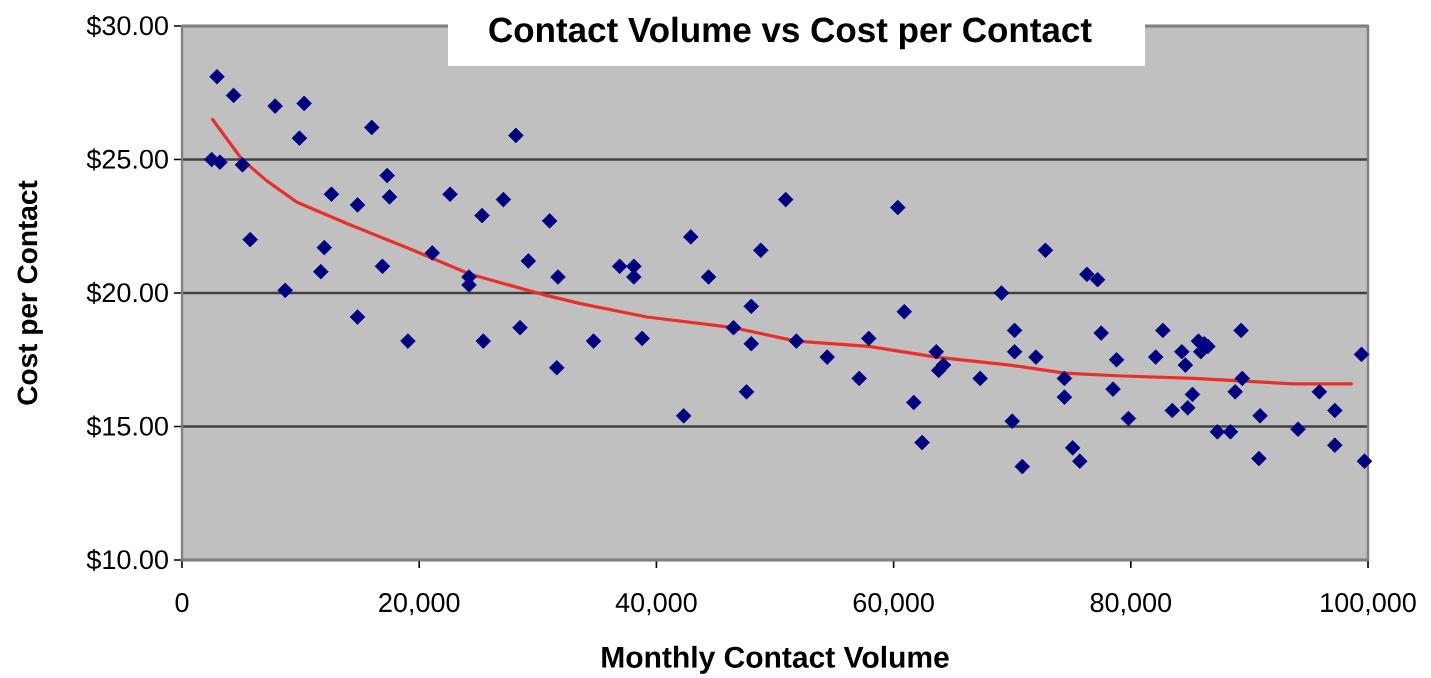  What do you see at coordinates (656, 604) in the screenshot?
I see `x-tick-label: 40,000` at bounding box center [656, 604].